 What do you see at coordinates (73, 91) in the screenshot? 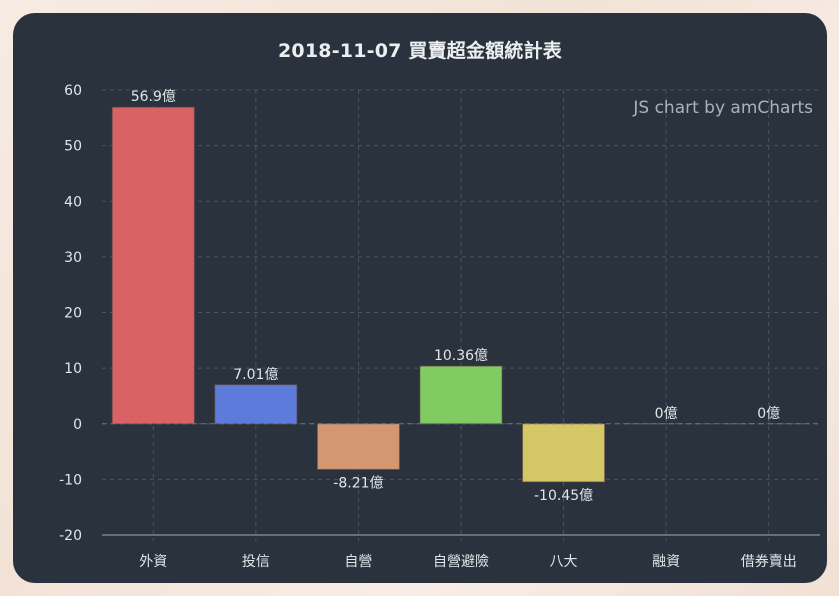
I see `y-axis-tick-label: 60` at bounding box center [73, 91].